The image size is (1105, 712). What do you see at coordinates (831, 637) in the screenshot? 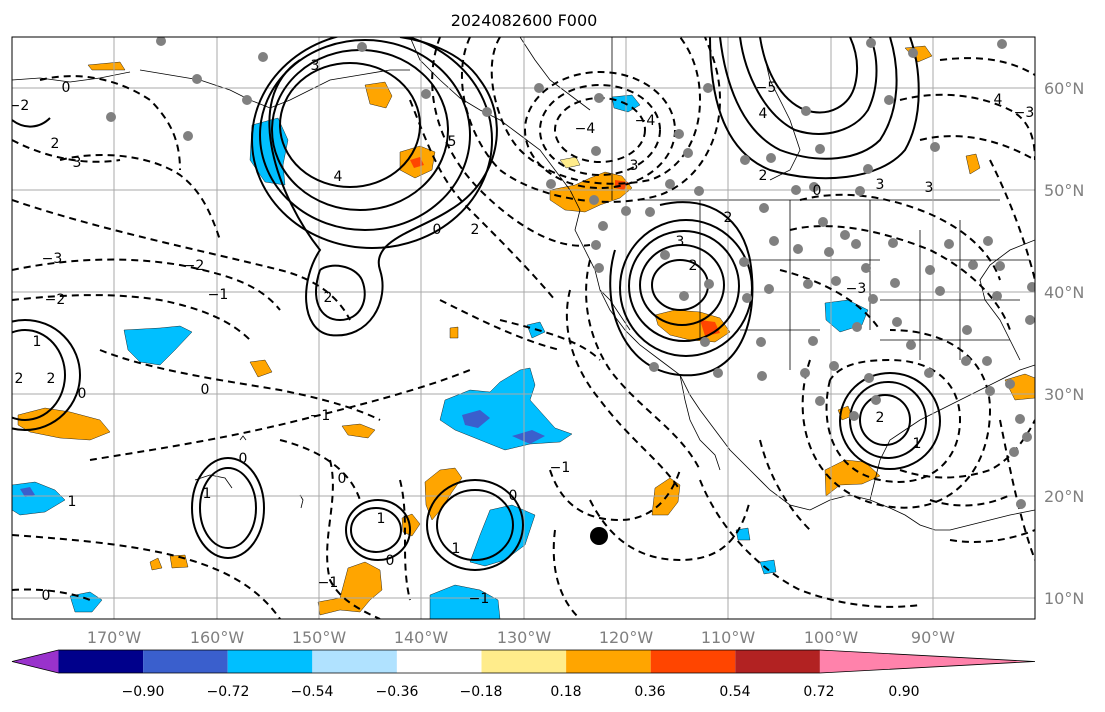
I see `lon-label: 100°W` at bounding box center [831, 637].